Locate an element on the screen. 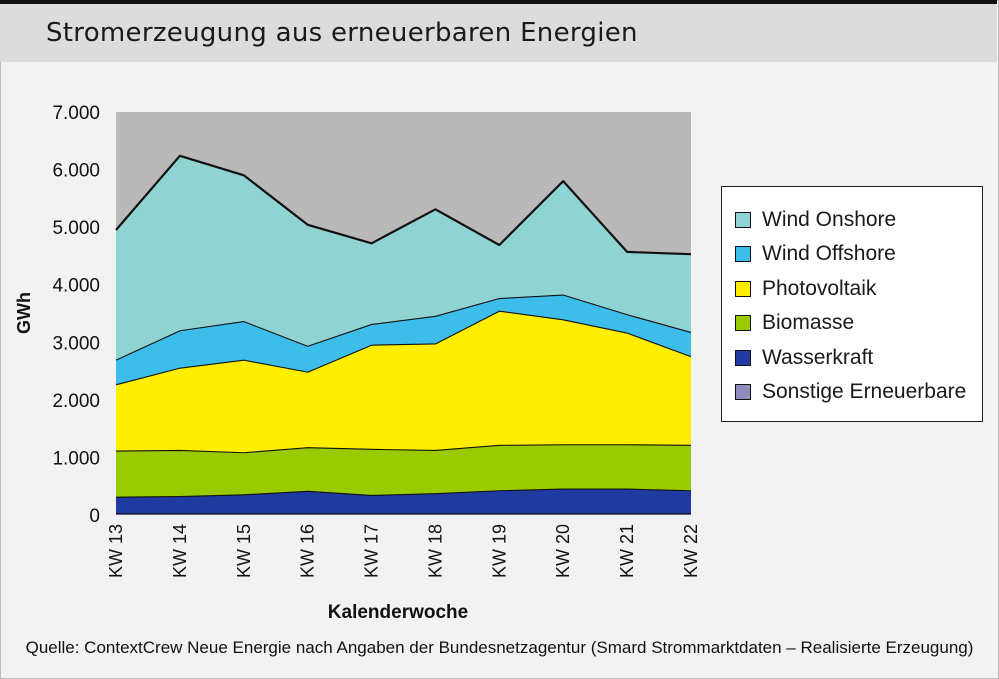  area-wasserkraft is located at coordinates (403, 501).